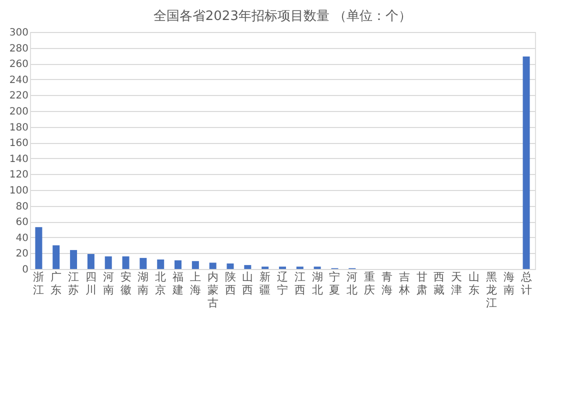 The height and width of the screenshot is (397, 568). What do you see at coordinates (160, 283) in the screenshot?
I see `x-tick-label: 北京` at bounding box center [160, 283].